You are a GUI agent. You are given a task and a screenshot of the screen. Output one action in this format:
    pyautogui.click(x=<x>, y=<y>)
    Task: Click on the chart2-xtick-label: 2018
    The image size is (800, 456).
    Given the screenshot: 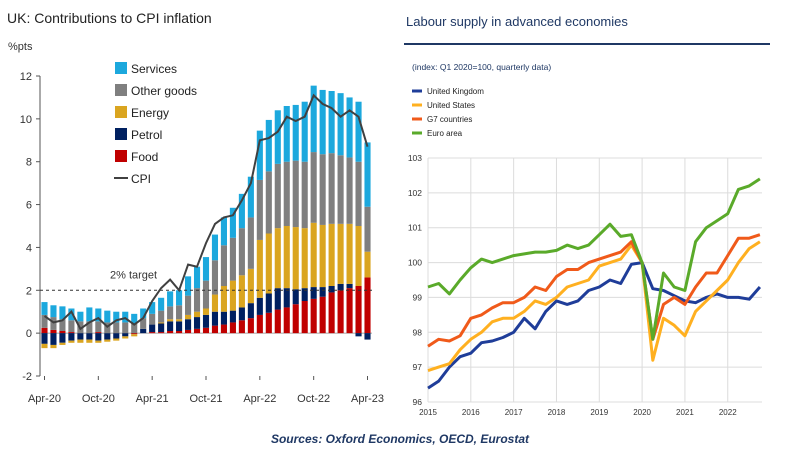 What is the action you would take?
    pyautogui.click(x=557, y=412)
    